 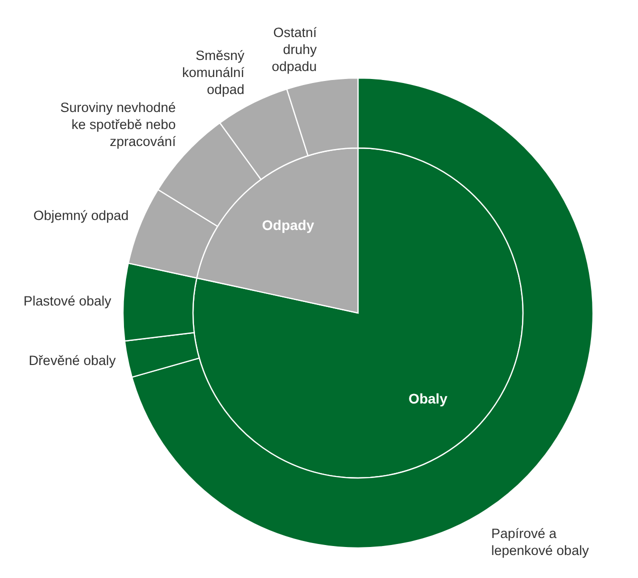 I want to click on slice-label: Papírové a lepenkové obaly, so click(x=540, y=542).